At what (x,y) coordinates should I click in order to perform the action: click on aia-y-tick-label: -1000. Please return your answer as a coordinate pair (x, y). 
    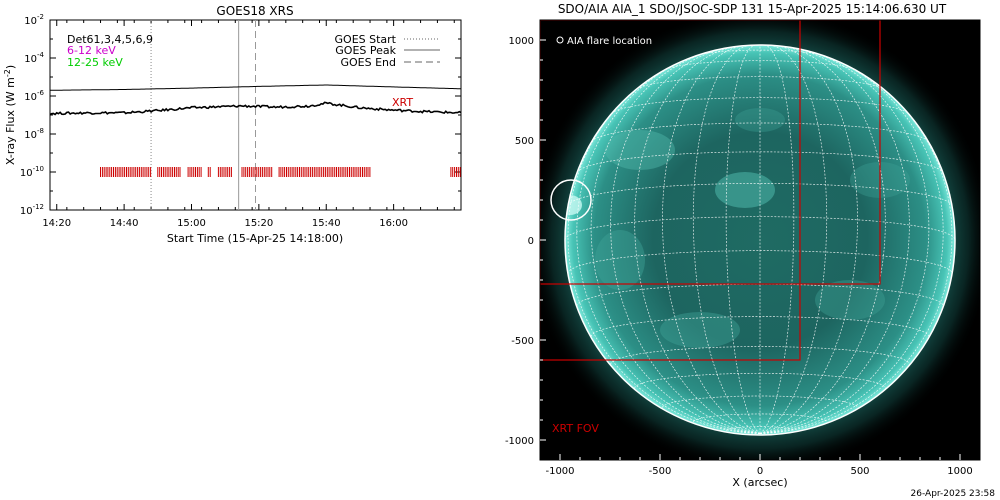
    Looking at the image, I should click on (519, 441).